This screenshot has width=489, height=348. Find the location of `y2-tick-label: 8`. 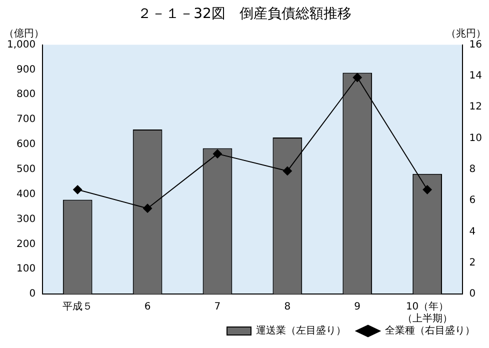

y2-tick-label: 8 is located at coordinates (472, 169).